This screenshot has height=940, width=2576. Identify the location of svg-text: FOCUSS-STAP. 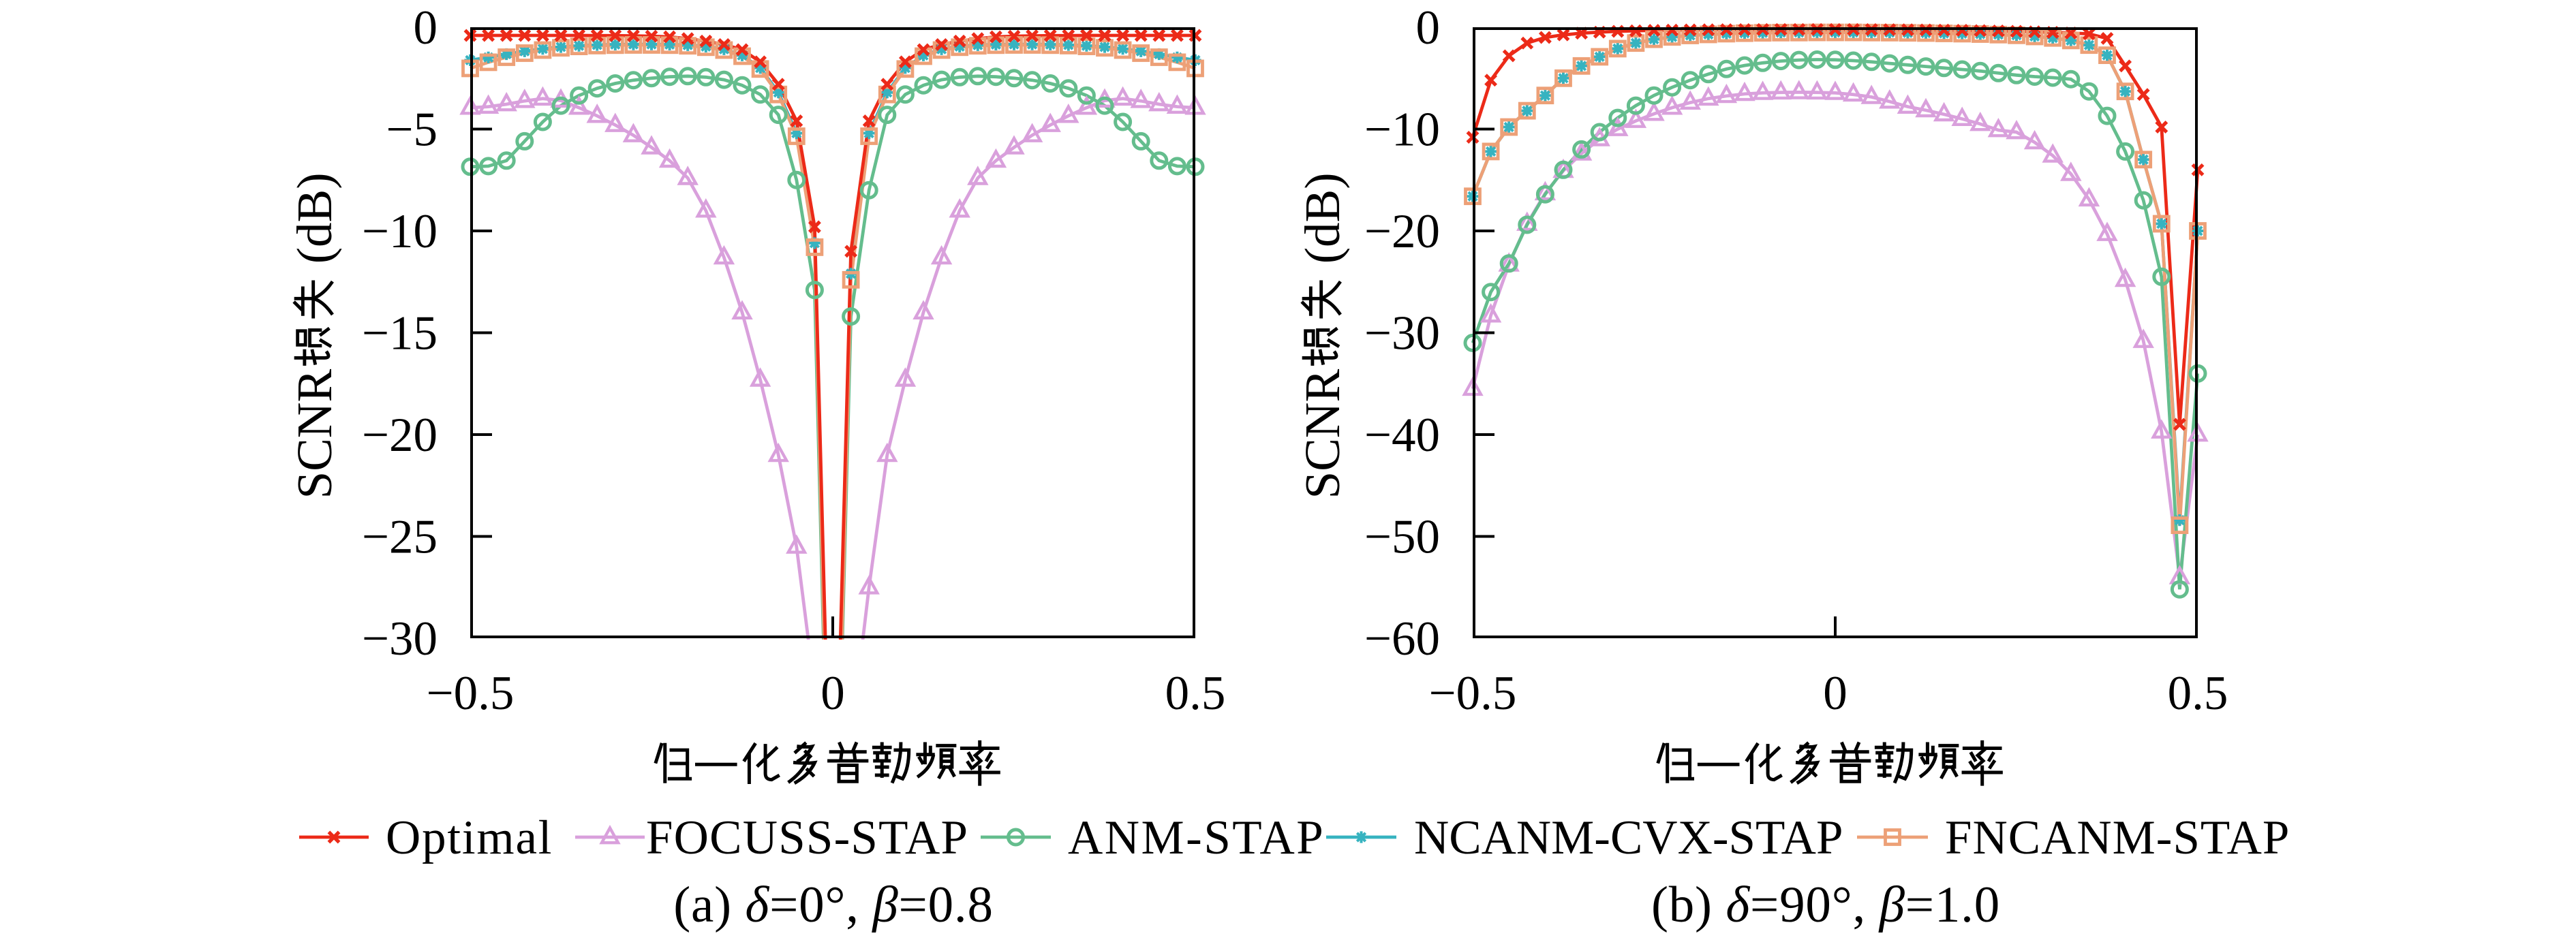
(807, 837).